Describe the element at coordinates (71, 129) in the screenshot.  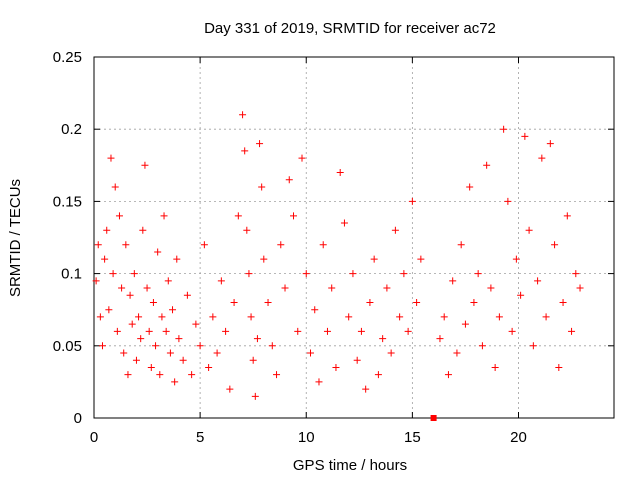
I see `y-tick-label: 0.2` at that location.